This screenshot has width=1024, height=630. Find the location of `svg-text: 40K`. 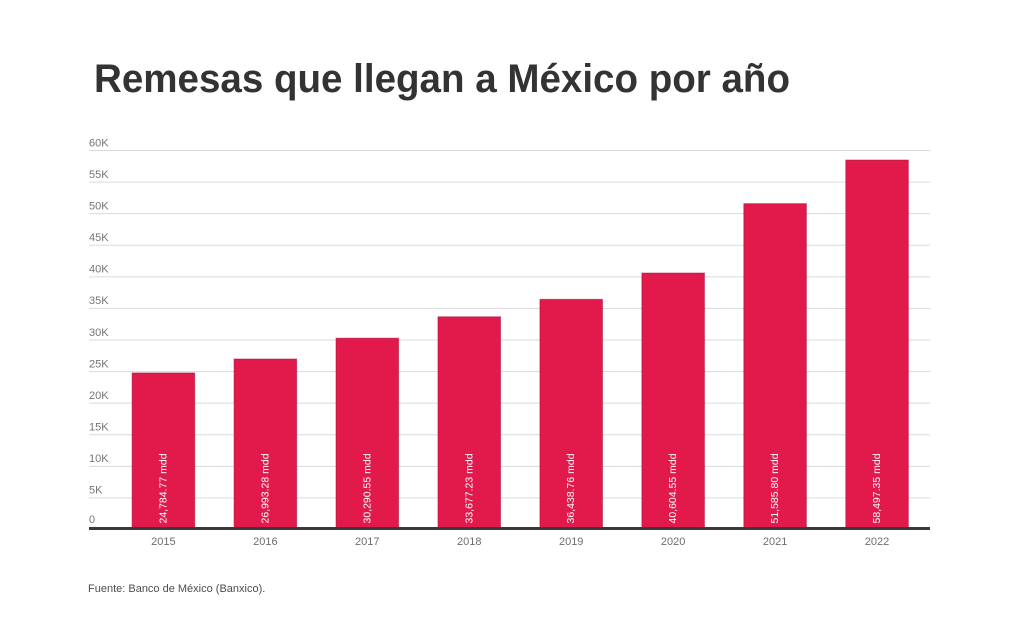

svg-text: 40K is located at coordinates (99, 270).